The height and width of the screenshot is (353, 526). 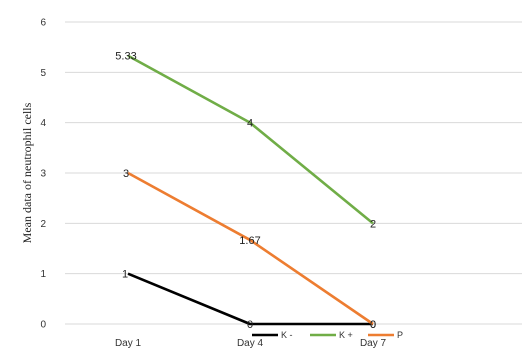 I want to click on legend: K - K + P, so click(x=327, y=335).